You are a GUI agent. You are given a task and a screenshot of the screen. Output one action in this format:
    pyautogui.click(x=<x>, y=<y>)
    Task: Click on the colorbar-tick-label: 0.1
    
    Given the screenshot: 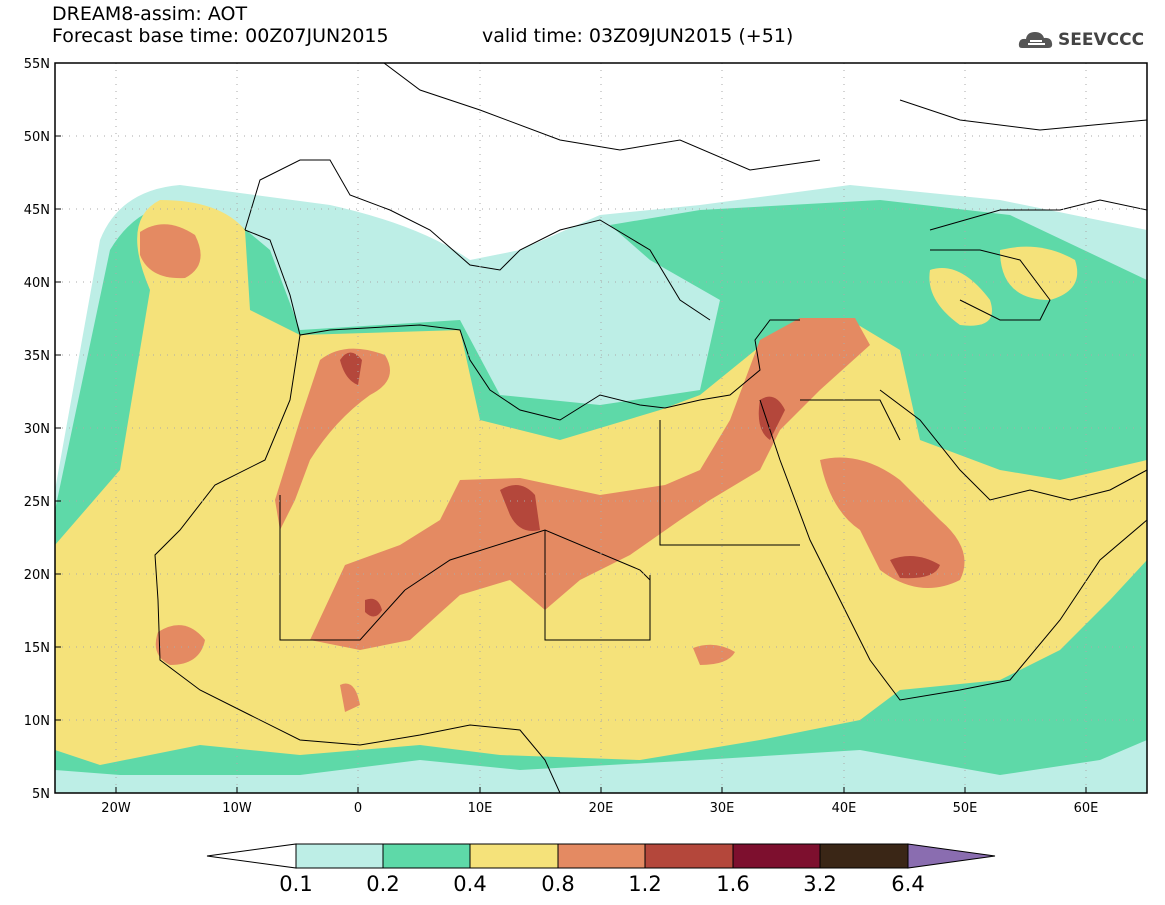 What is the action you would take?
    pyautogui.click(x=296, y=884)
    